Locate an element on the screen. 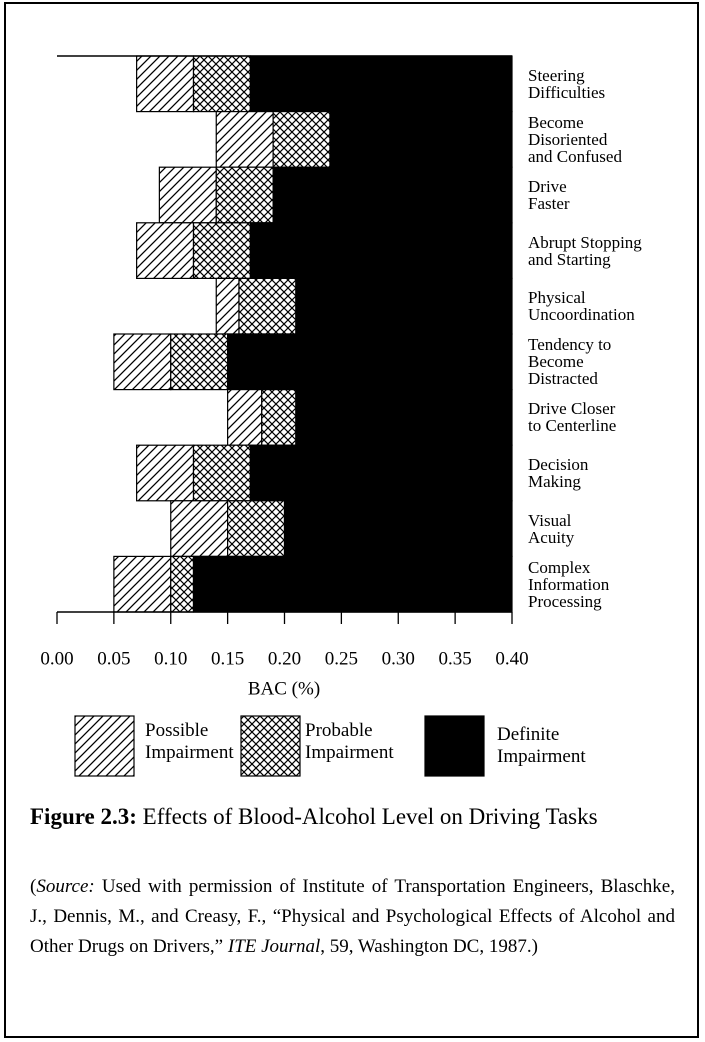  x-tick-label: 0.30 is located at coordinates (398, 658).